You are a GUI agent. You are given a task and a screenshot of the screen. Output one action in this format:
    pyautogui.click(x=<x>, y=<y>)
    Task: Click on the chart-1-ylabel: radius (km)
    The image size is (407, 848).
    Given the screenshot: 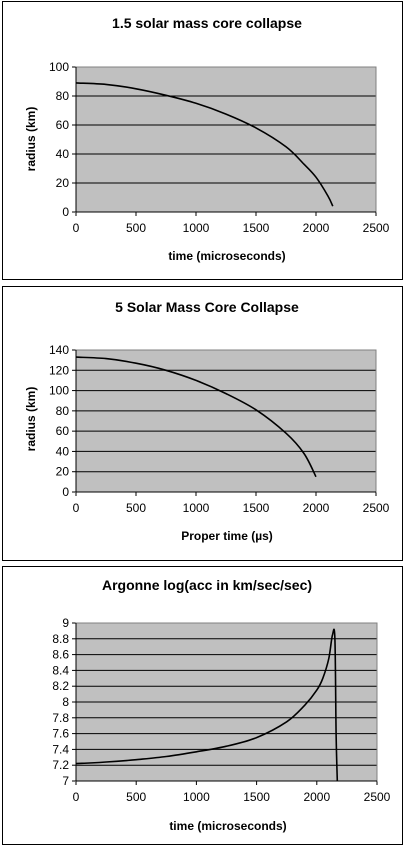 What is the action you would take?
    pyautogui.click(x=31, y=139)
    